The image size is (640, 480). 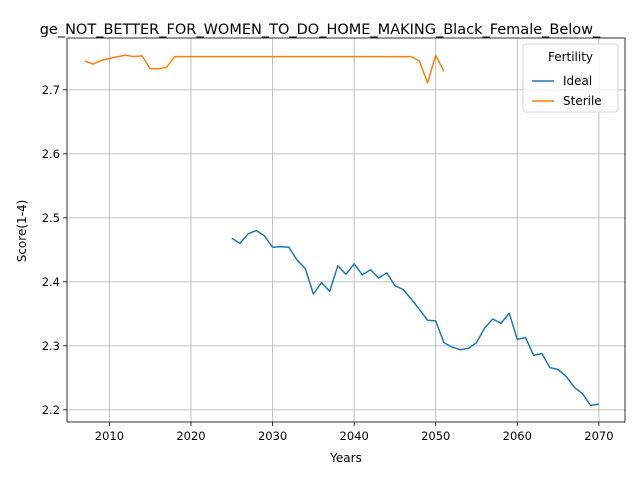 I want to click on y-tick-label: 2.4, so click(x=51, y=282).